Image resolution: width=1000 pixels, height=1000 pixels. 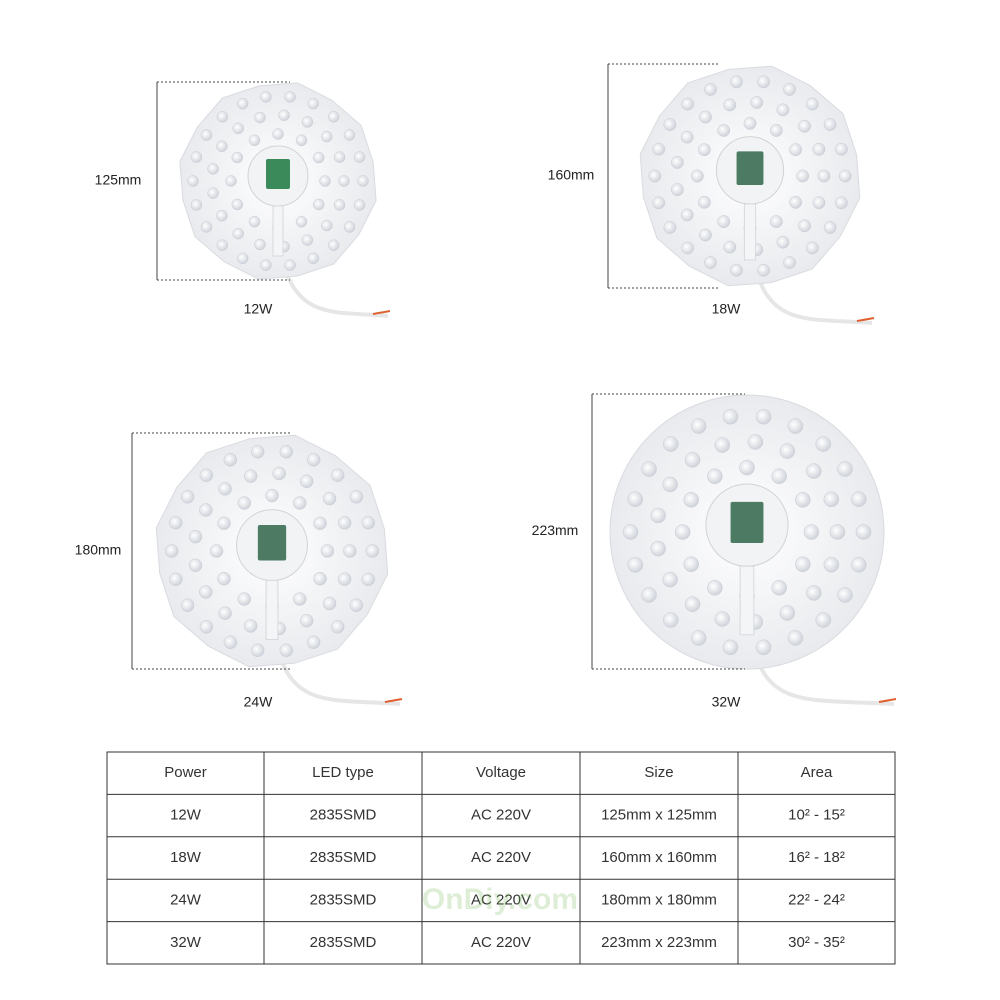 I want to click on driver, so click(x=747, y=522).